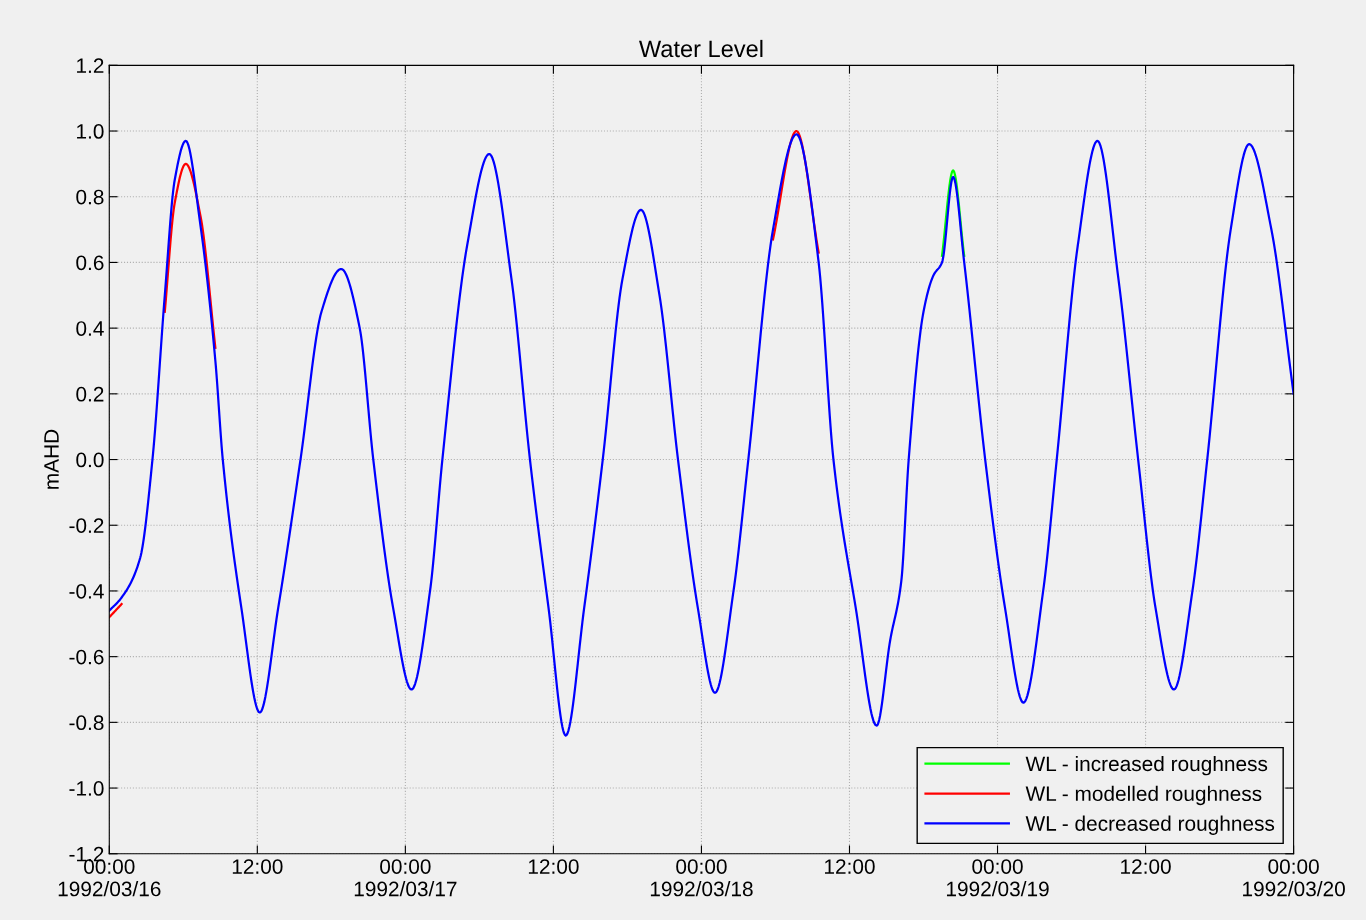 This screenshot has height=920, width=1366. I want to click on x-tick-label: 00:00 1992/03/19, so click(997, 878).